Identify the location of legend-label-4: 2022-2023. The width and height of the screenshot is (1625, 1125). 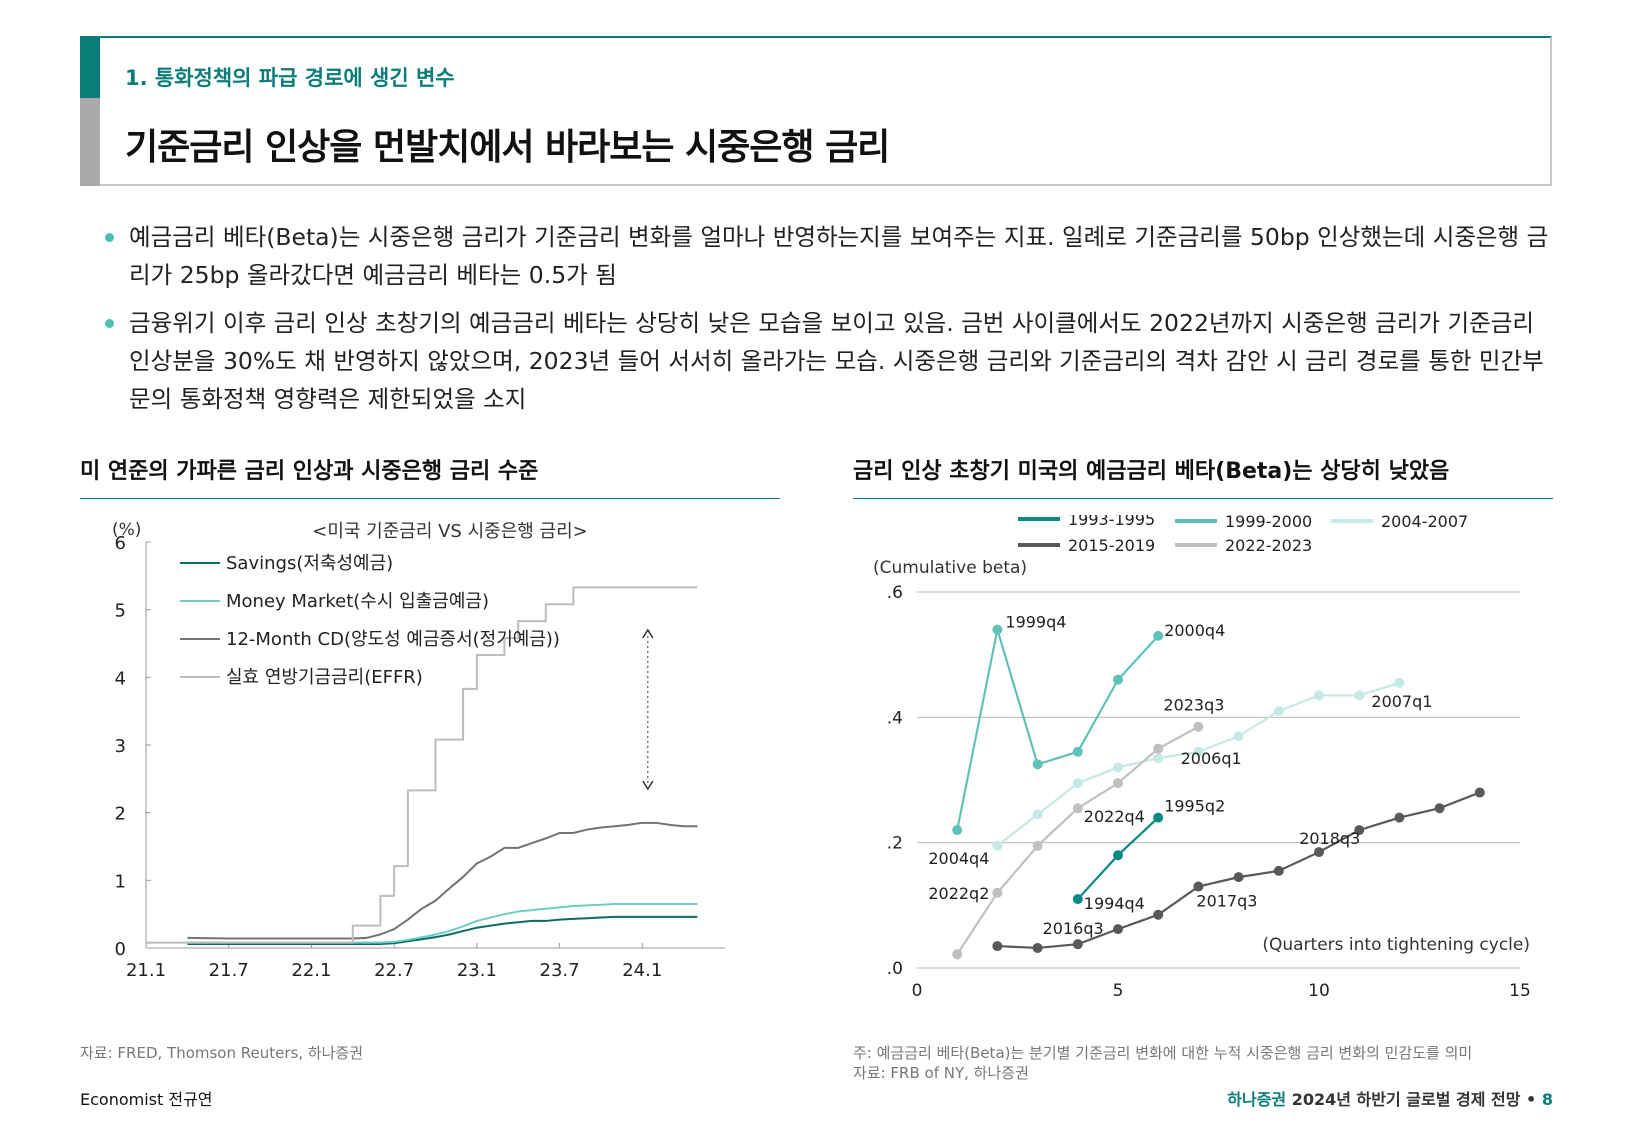
(1268, 545).